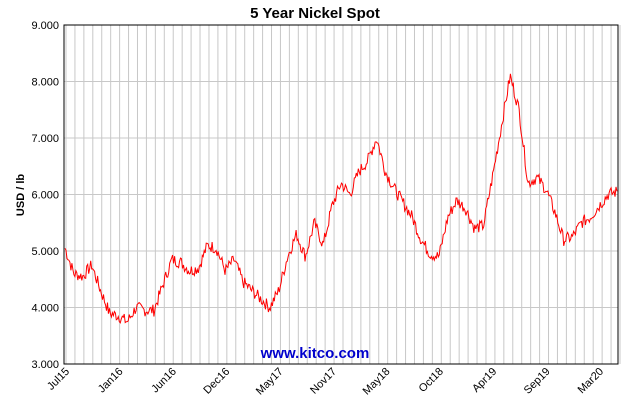  What do you see at coordinates (111, 381) in the screenshot?
I see `x-tick-label: Jan16` at bounding box center [111, 381].